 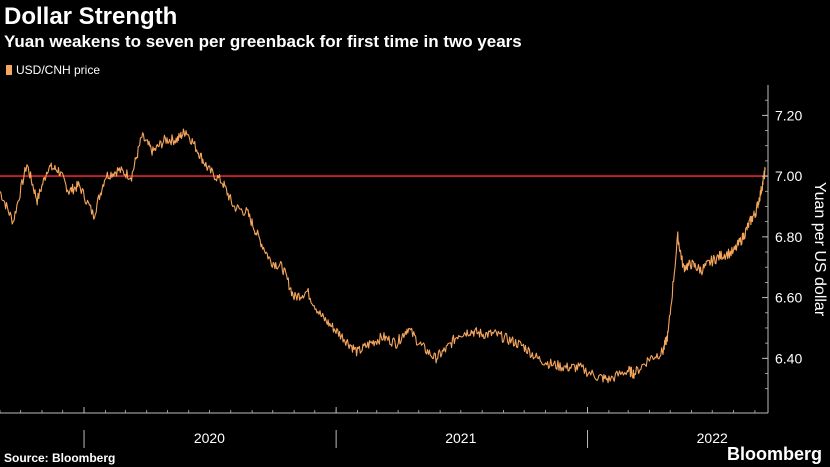 I want to click on y-tick-label: 7.20, so click(x=788, y=115).